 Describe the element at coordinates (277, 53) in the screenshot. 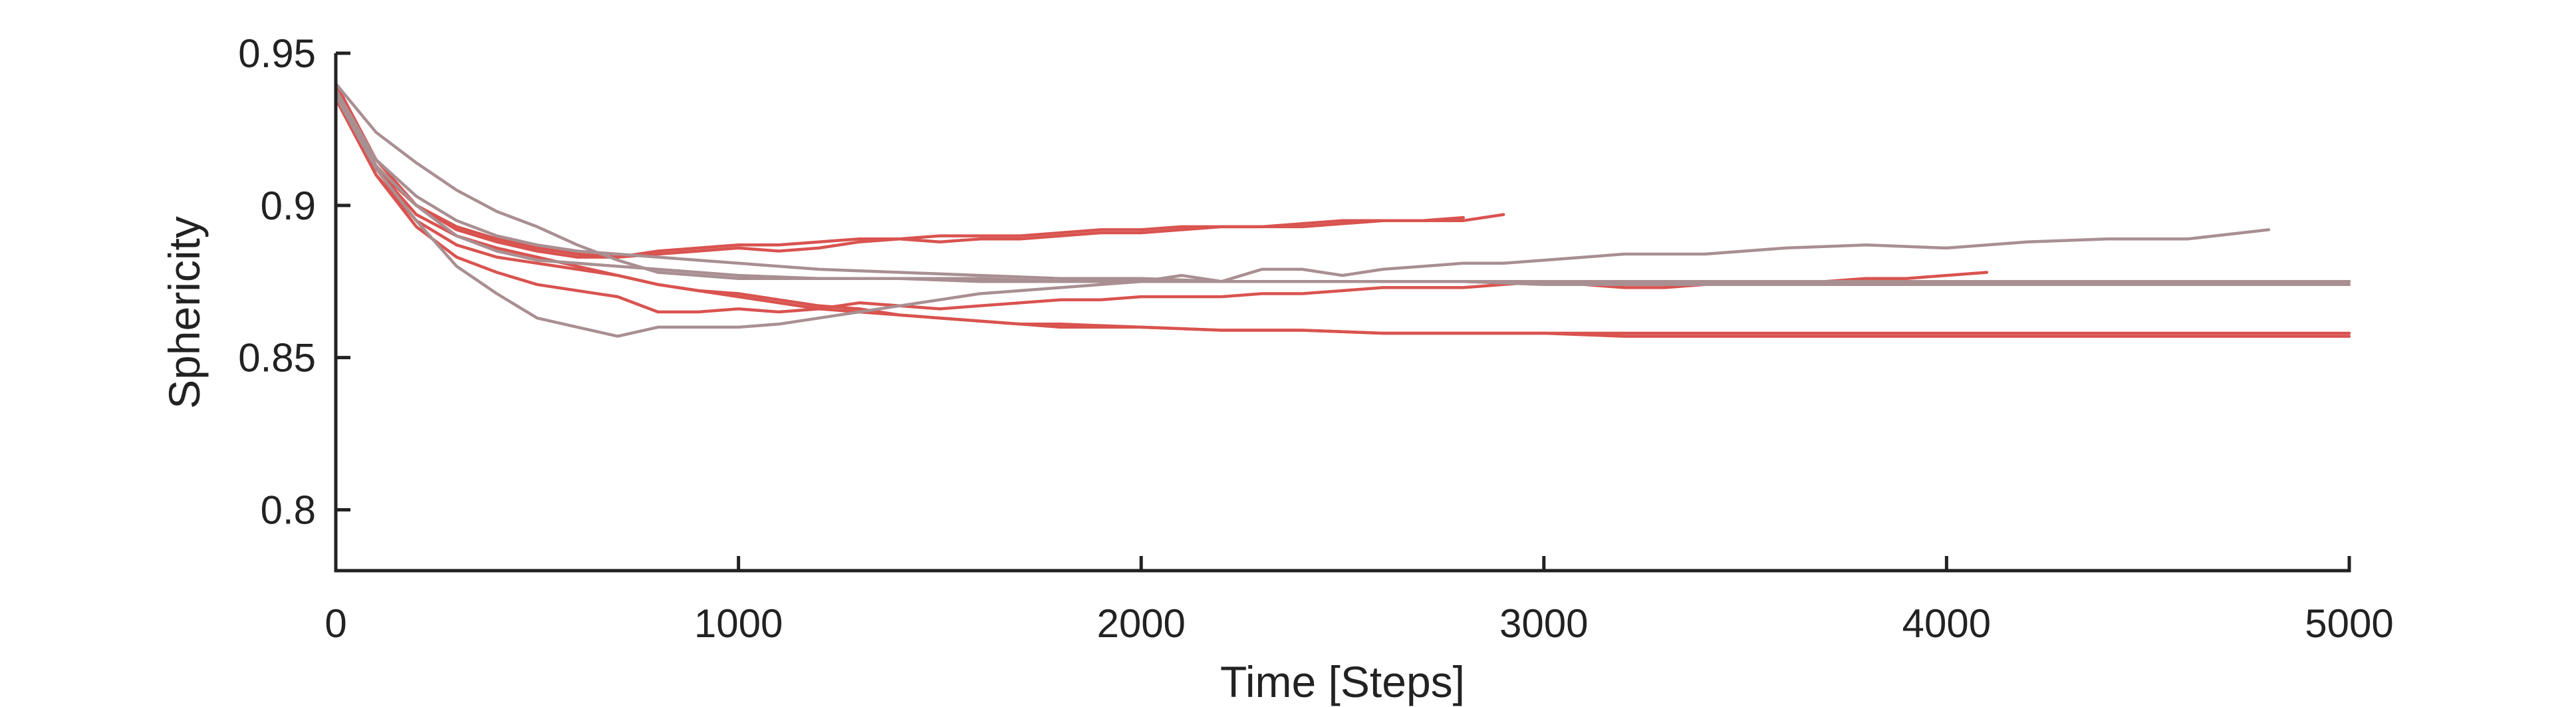

I see `y-tick-label: 0.95` at that location.